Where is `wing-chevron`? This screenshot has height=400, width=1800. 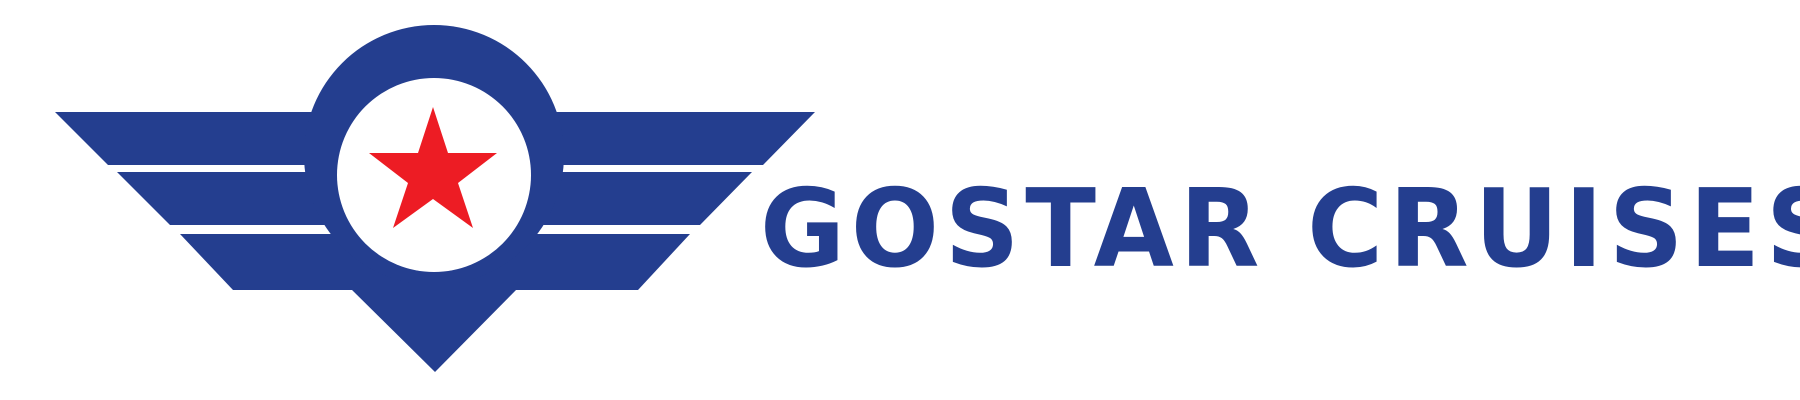
wing-chevron is located at coordinates (434, 330).